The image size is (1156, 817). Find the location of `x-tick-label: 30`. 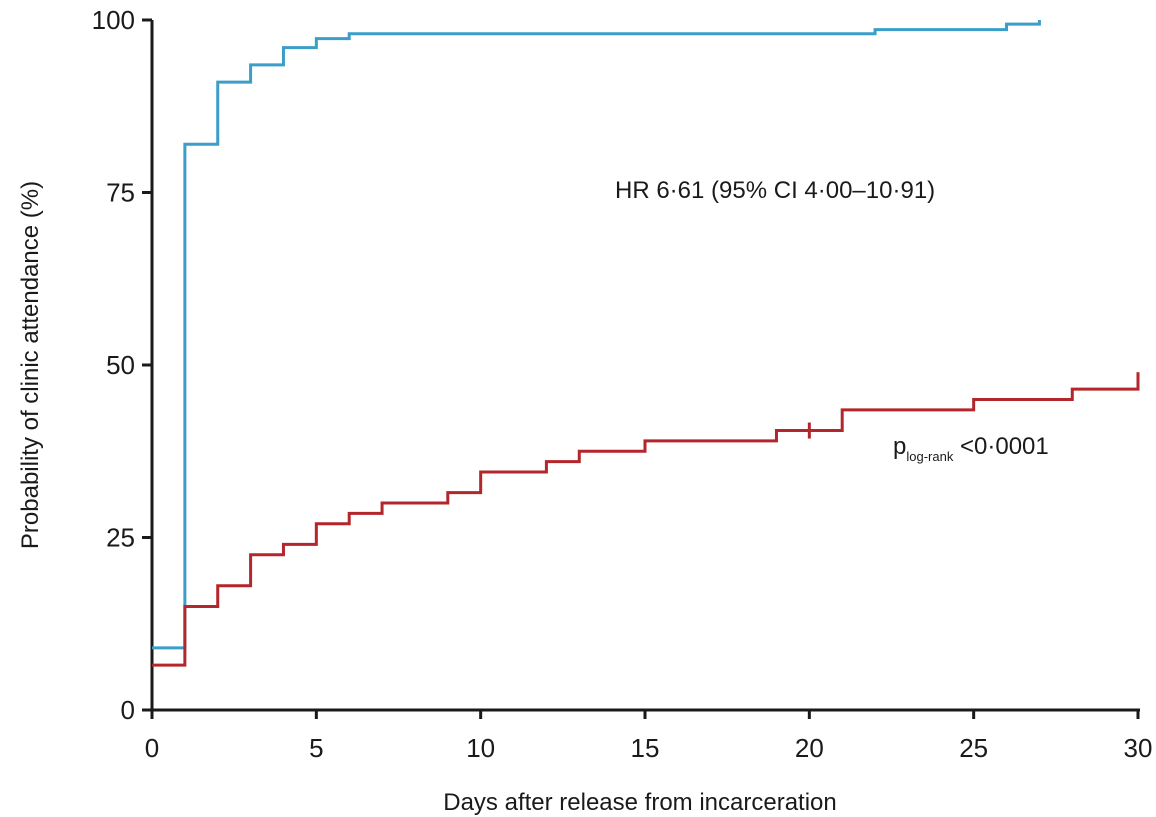

x-tick-label: 30 is located at coordinates (1138, 748).